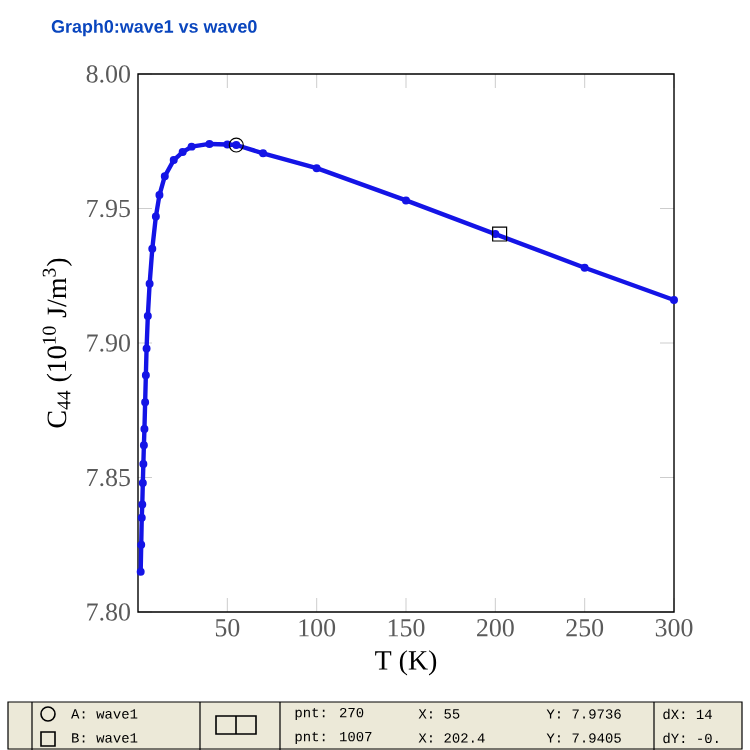 This screenshot has height=750, width=750. What do you see at coordinates (495, 628) in the screenshot?
I see `x-tick-label: 200` at bounding box center [495, 628].